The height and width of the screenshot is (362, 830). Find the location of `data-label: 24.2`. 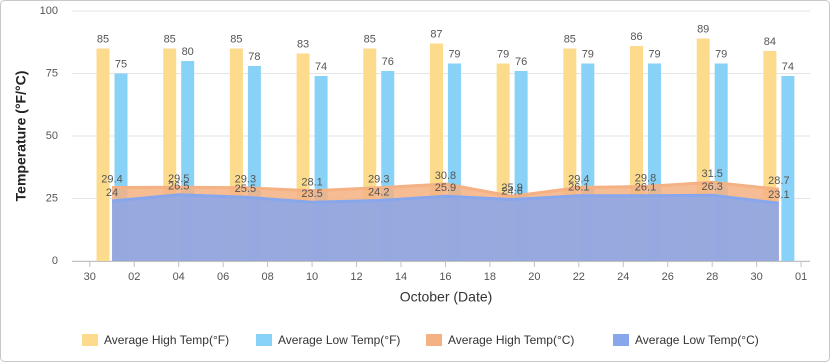

data-label: 24.2 is located at coordinates (378, 192).